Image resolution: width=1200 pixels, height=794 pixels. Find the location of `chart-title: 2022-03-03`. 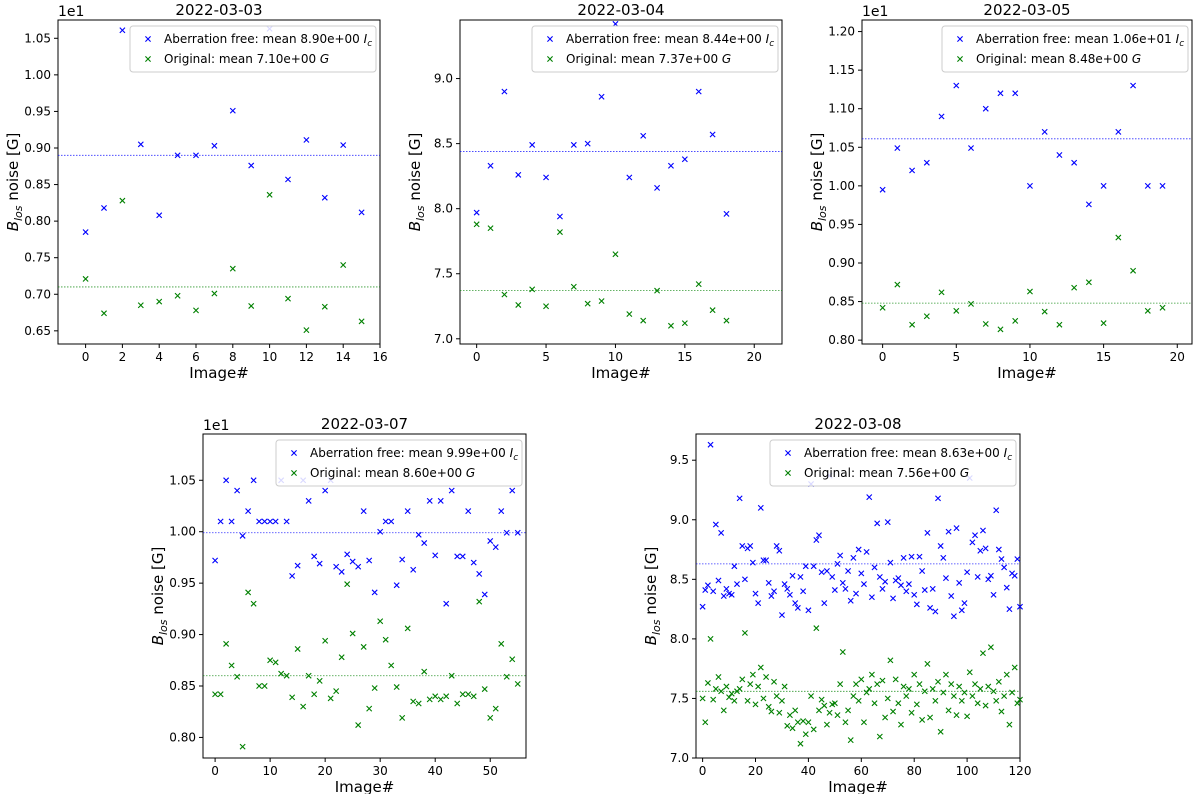

chart-title: 2022-03-03 is located at coordinates (218, 10).